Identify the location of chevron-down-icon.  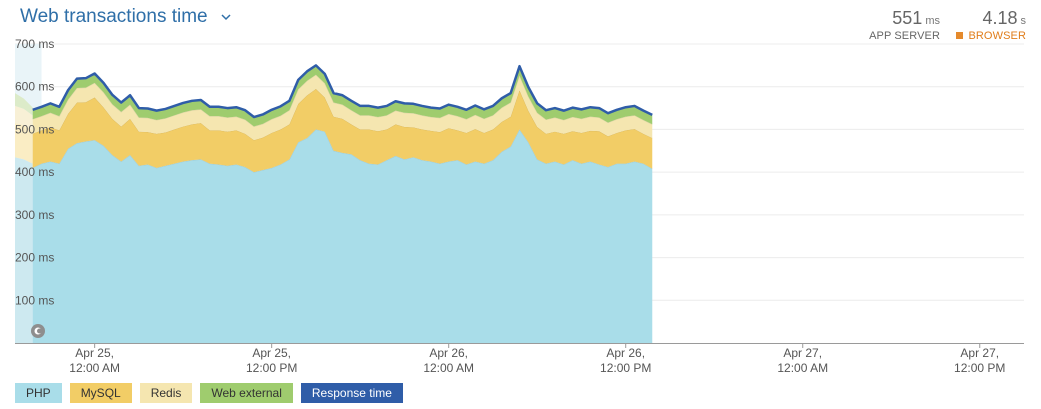
(226, 17).